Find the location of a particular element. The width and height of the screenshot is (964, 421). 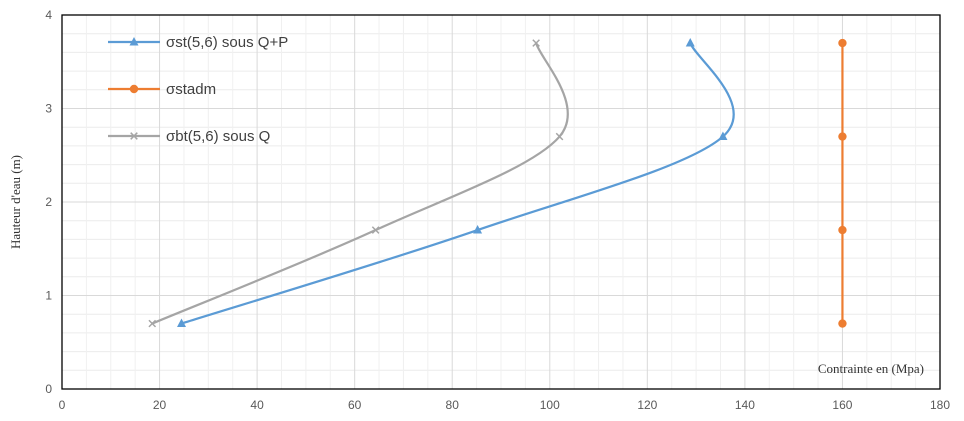

y-tick-label: 0 is located at coordinates (48, 389).